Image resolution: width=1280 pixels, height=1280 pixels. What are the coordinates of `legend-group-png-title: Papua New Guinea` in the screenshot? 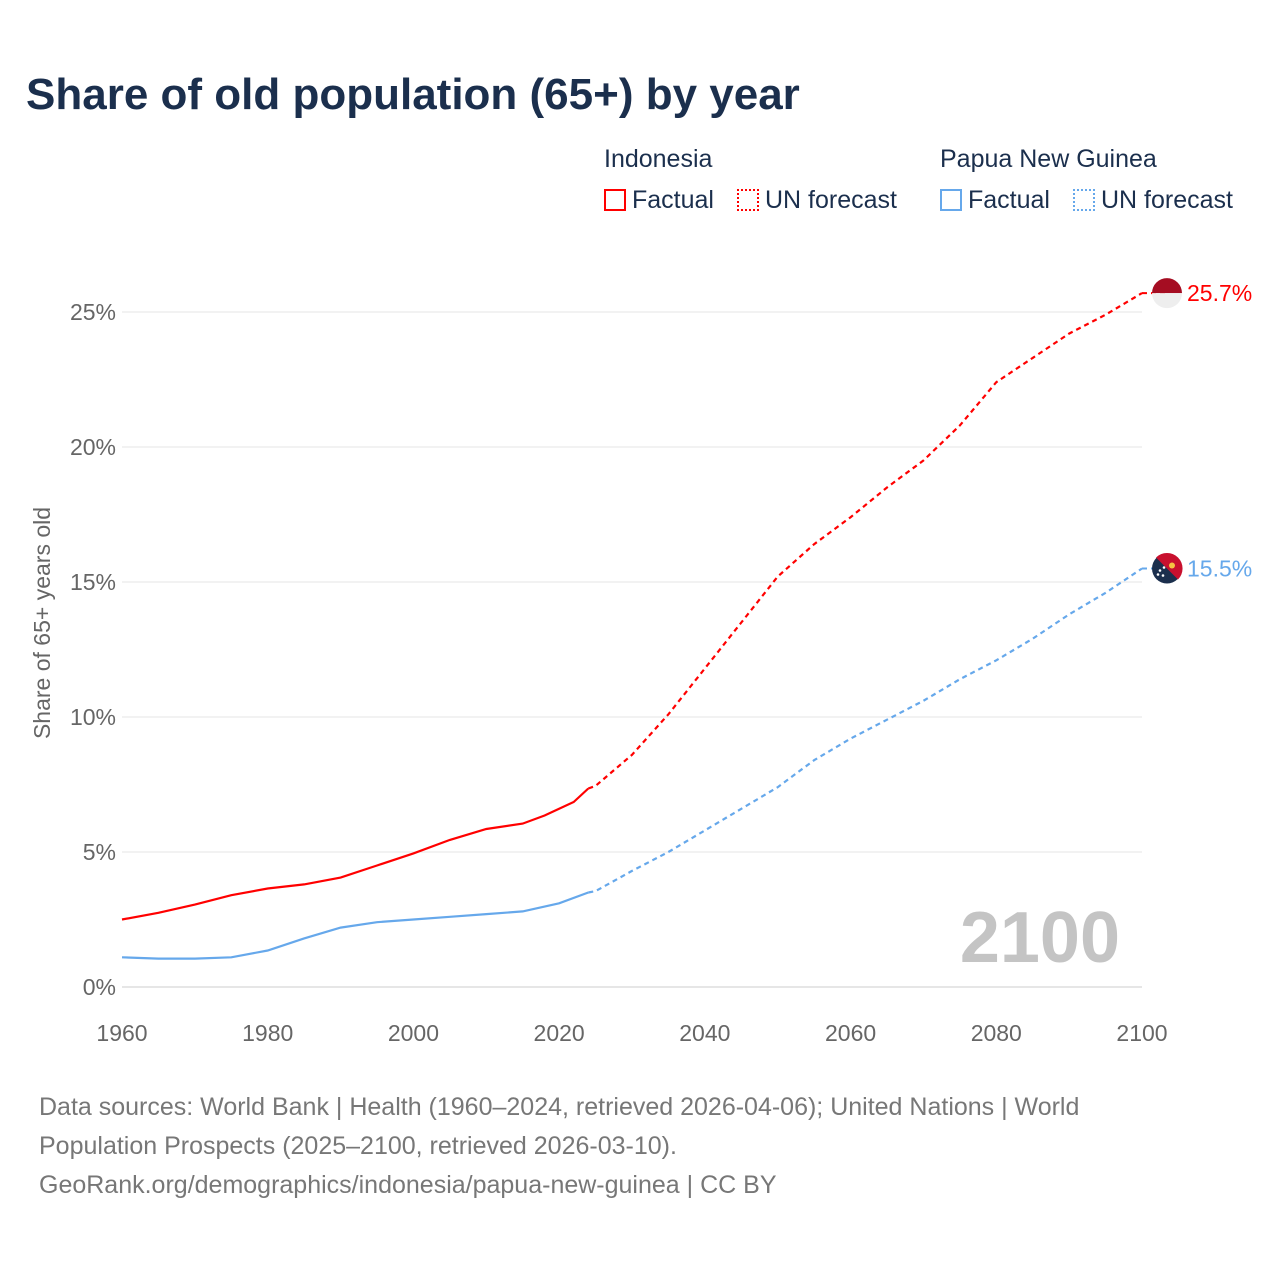 It's located at (1048, 159).